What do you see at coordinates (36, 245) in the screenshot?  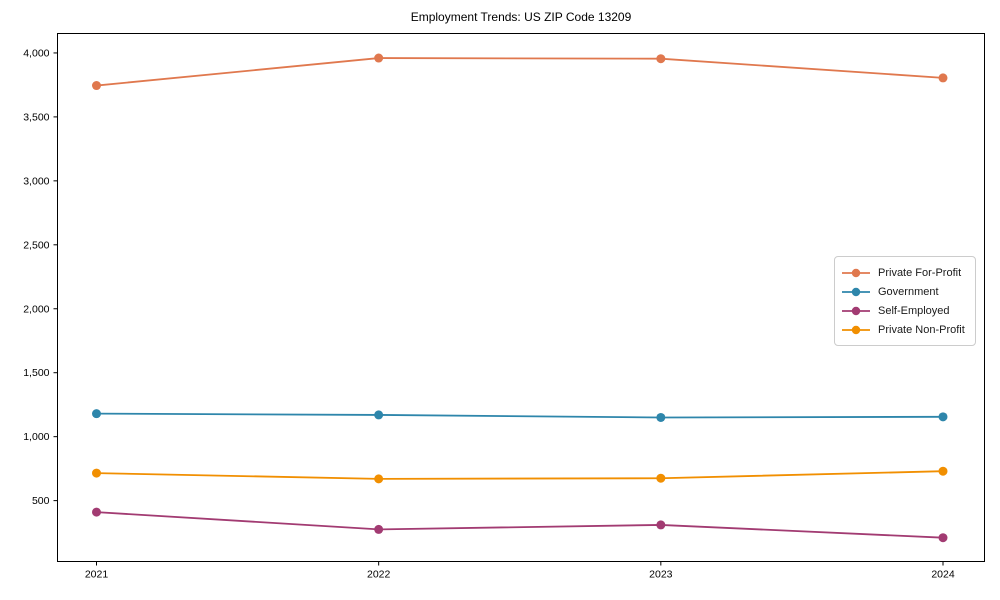 I see `y-tick-label: 2,500` at bounding box center [36, 245].